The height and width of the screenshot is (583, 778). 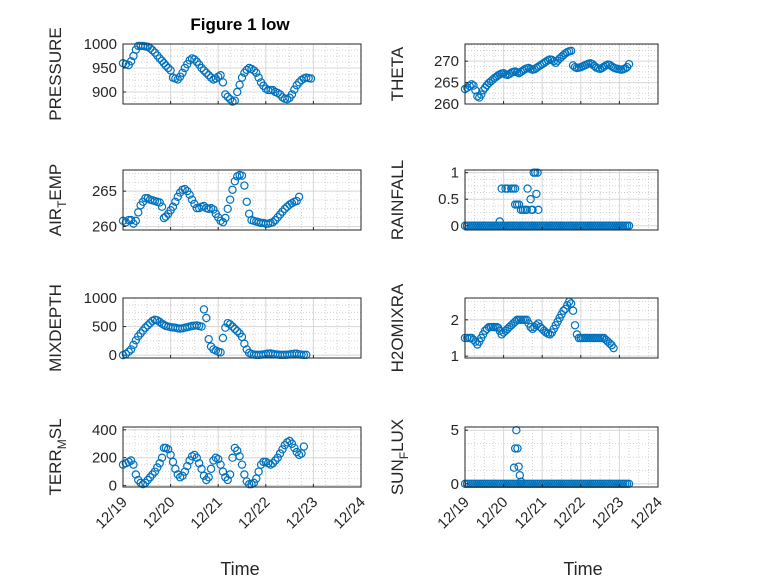 I want to click on y-axis-label-rest: EMP, so click(x=55, y=182).